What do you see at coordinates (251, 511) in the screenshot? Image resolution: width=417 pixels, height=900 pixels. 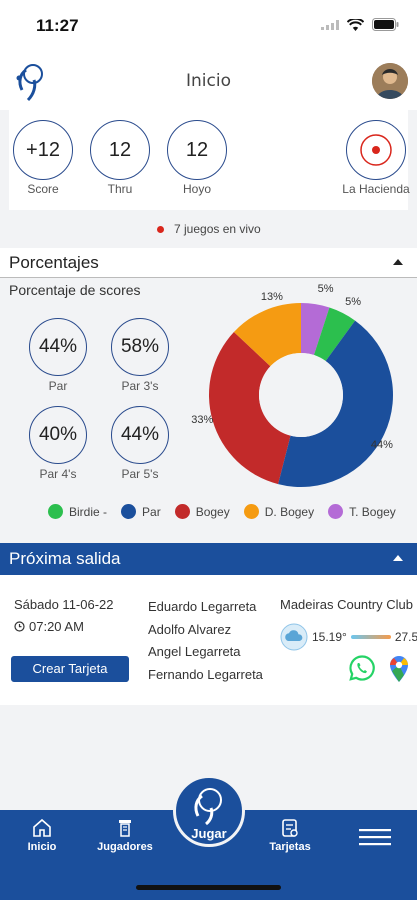 I see `legend-dbogey-swatch` at bounding box center [251, 511].